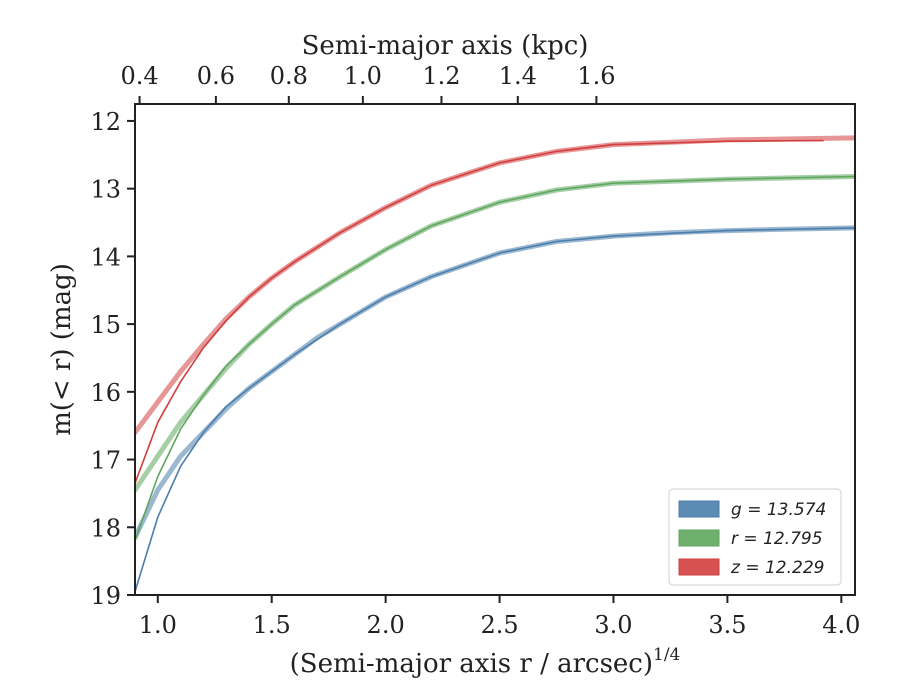 The height and width of the screenshot is (700, 900). Describe the element at coordinates (216, 76) in the screenshot. I see `top-x-tick-label-1: 0.6` at that location.